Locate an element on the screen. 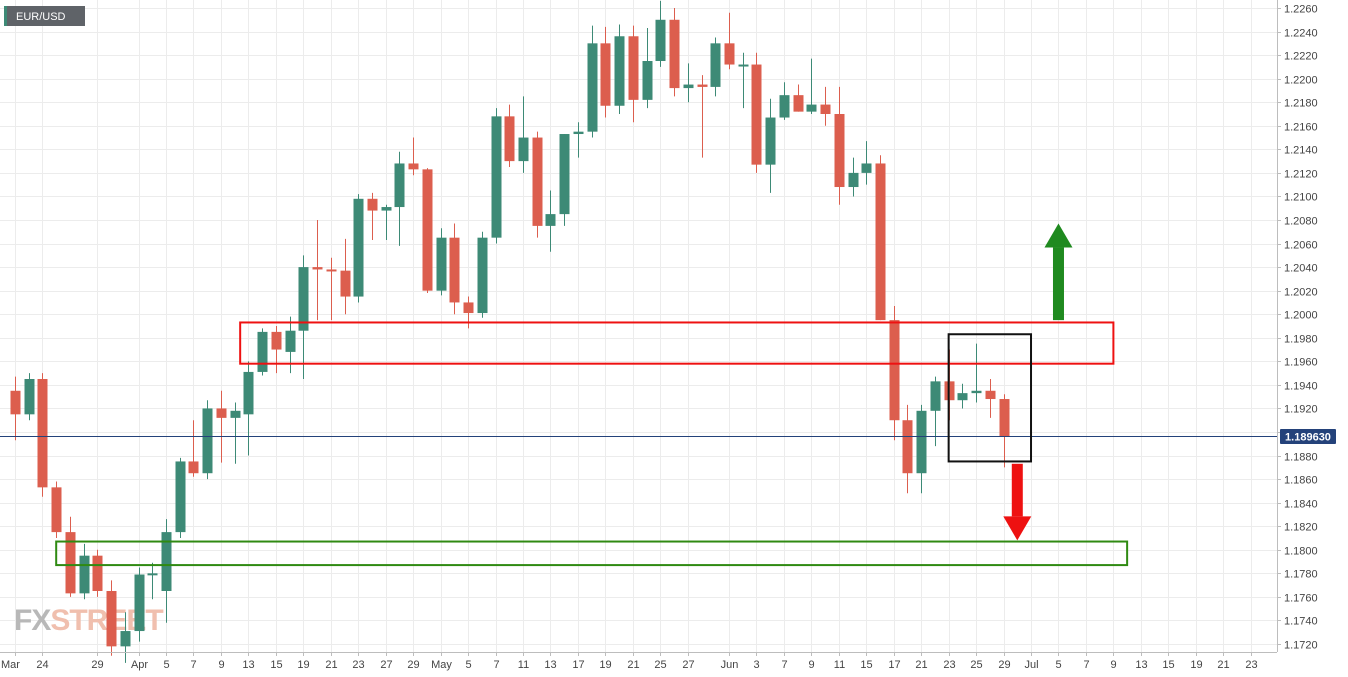 The image size is (1348, 677). last-price-label: 1.189630 is located at coordinates (1308, 438).